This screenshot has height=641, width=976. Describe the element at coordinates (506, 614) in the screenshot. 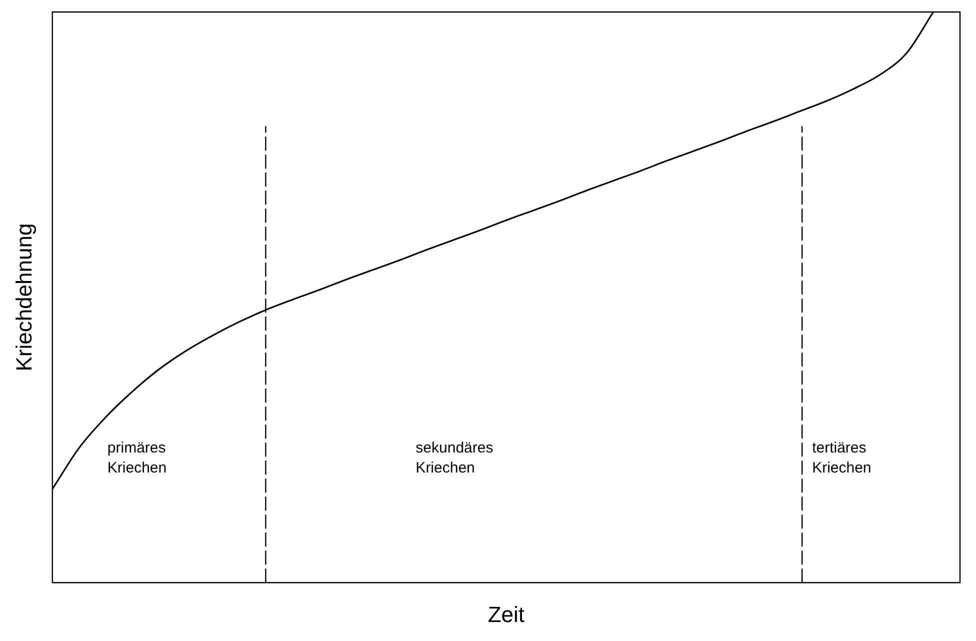

I see `x-axis-title: Zeit` at that location.